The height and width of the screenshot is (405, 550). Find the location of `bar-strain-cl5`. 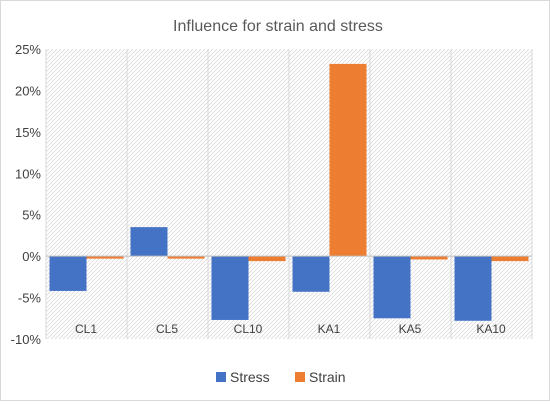

bar-strain-cl5 is located at coordinates (186, 257).